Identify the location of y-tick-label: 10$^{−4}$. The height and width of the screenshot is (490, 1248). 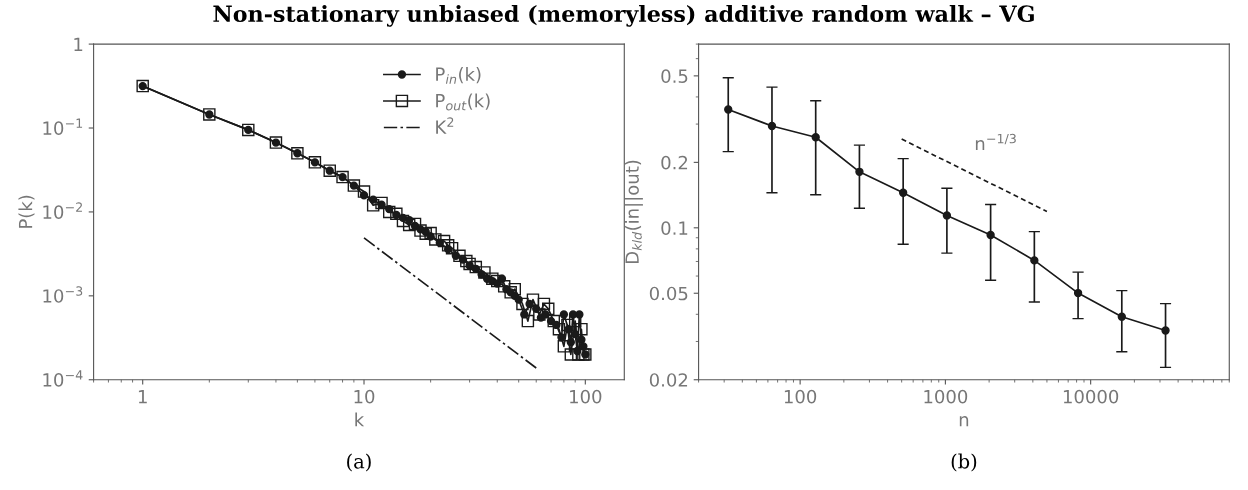
(63, 378).